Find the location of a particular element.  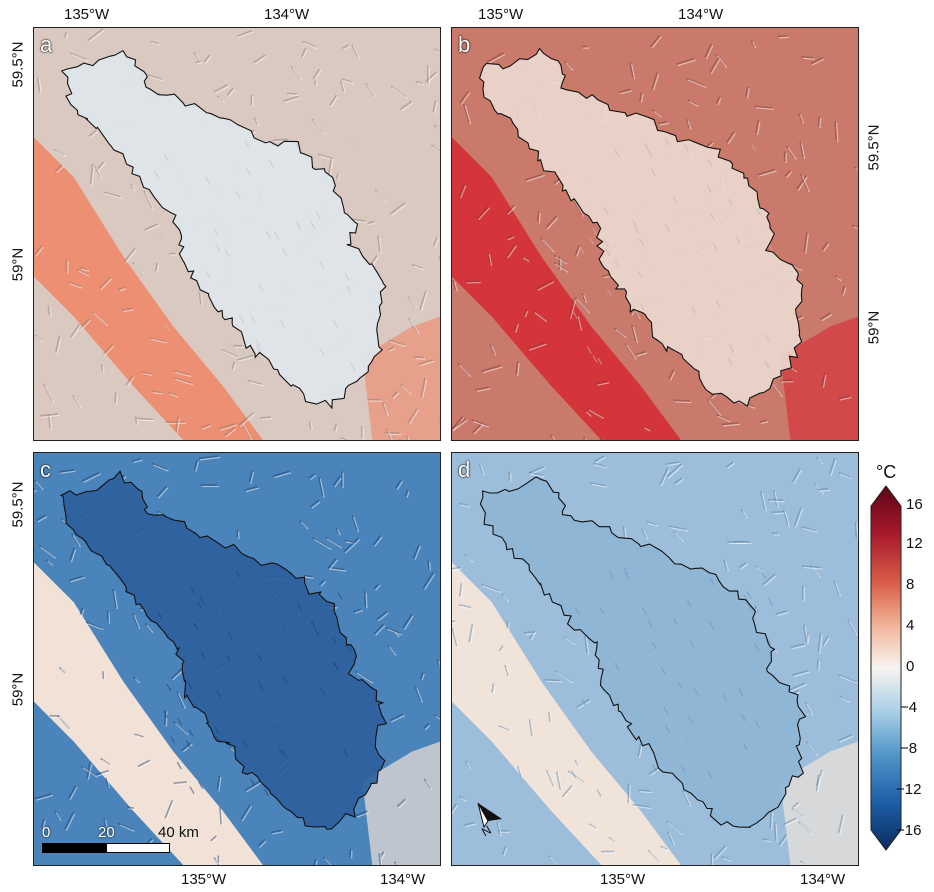

scale-bar: 0 20 40 km is located at coordinates (120, 840).